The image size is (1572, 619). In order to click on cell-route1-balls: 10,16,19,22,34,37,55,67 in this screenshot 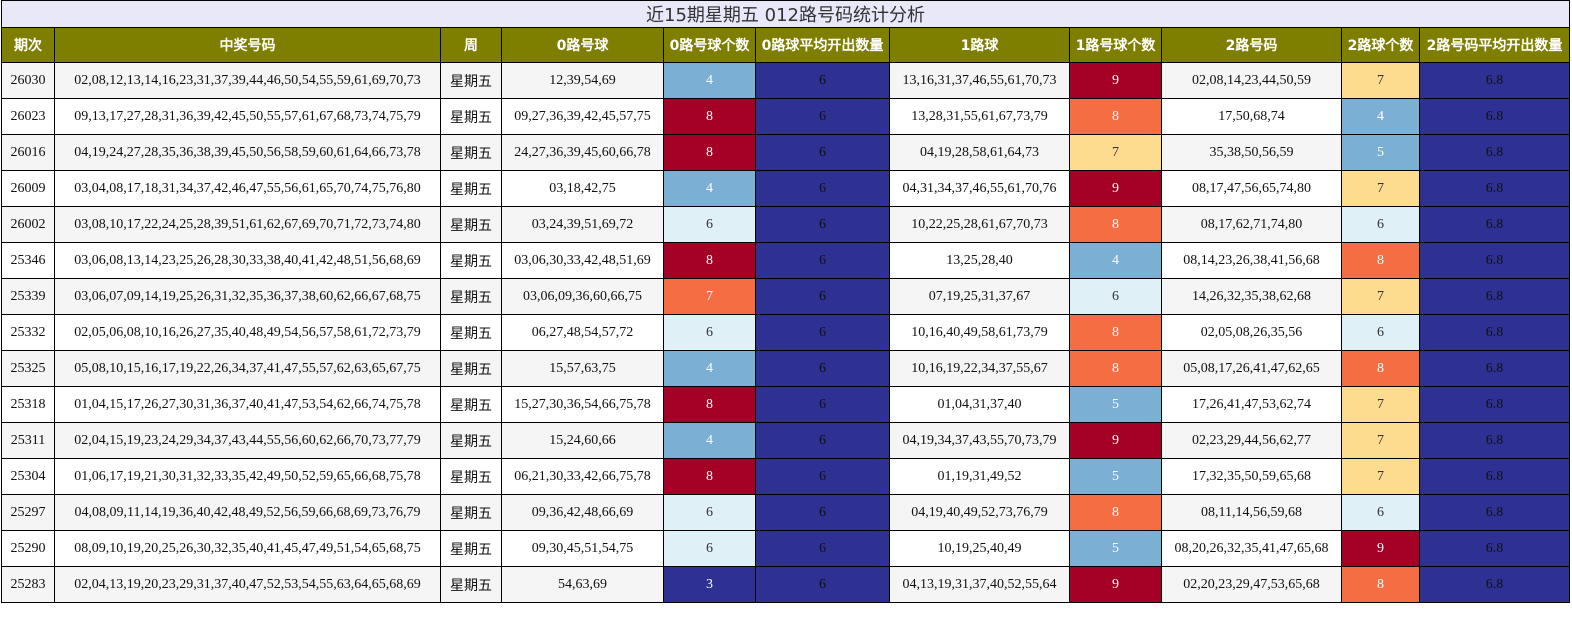, I will do `click(979, 368)`.